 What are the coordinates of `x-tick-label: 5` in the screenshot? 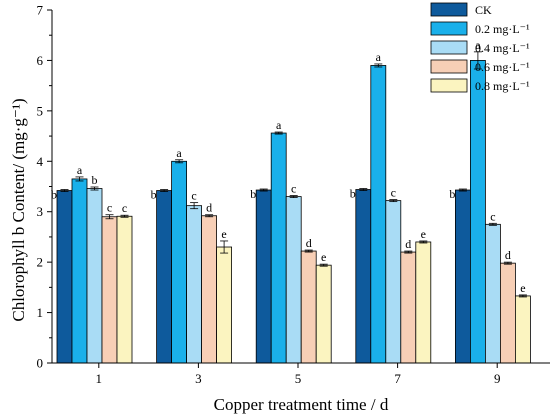 It's located at (298, 378).